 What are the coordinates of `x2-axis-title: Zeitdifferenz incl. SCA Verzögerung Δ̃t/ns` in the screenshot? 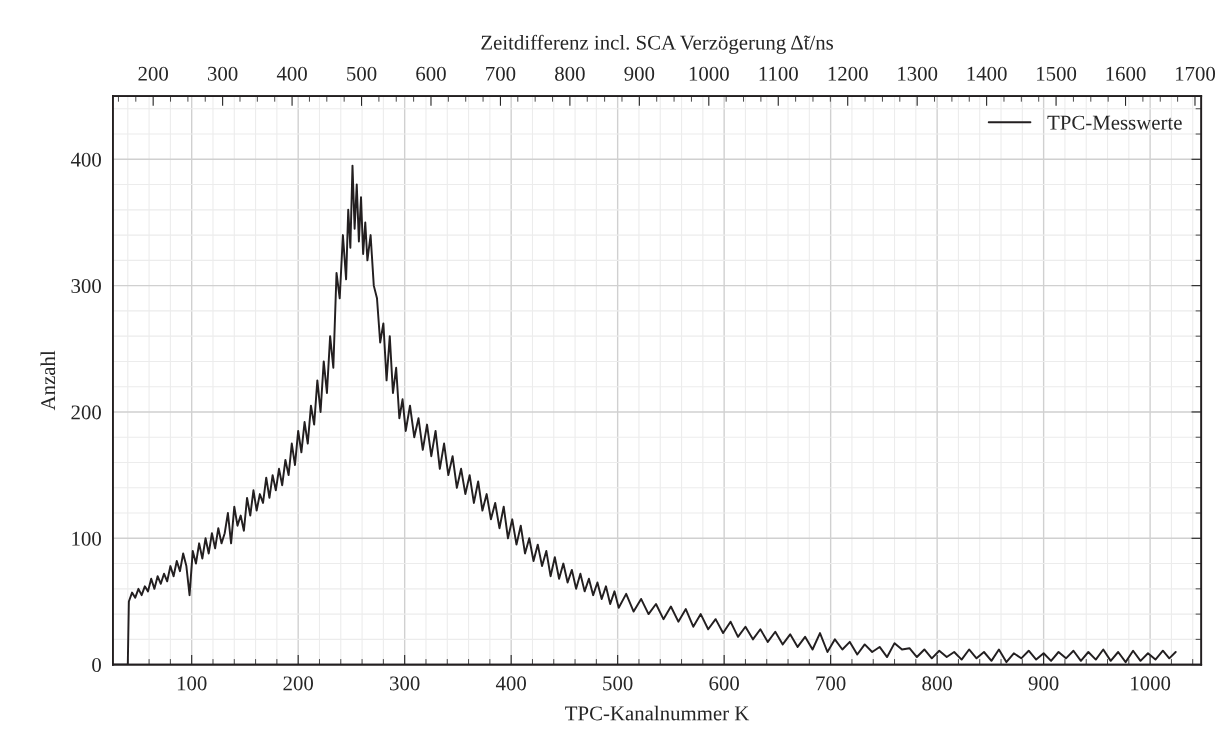 It's located at (657, 44).